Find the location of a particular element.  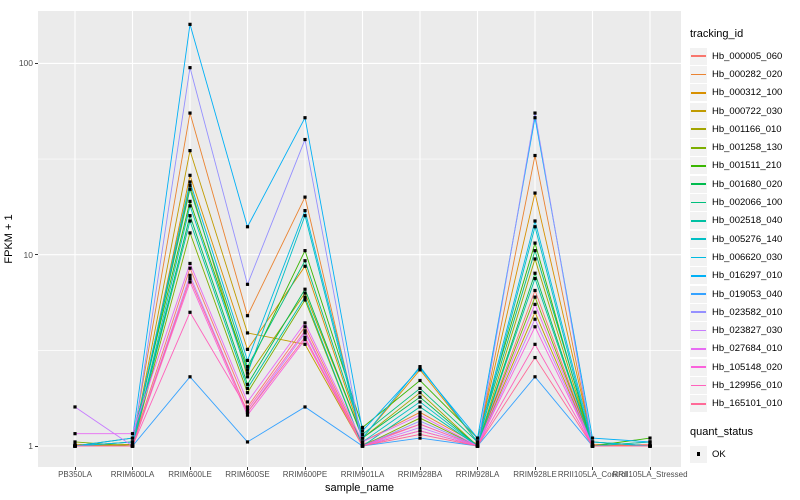

legend-item: Hb_105148_020 is located at coordinates (744, 367).